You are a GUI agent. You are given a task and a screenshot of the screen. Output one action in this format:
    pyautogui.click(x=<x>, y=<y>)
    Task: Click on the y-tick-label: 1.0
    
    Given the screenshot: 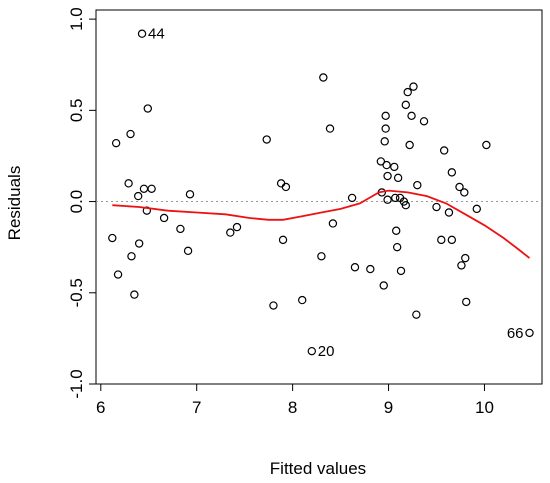 What is the action you would take?
    pyautogui.click(x=76, y=19)
    